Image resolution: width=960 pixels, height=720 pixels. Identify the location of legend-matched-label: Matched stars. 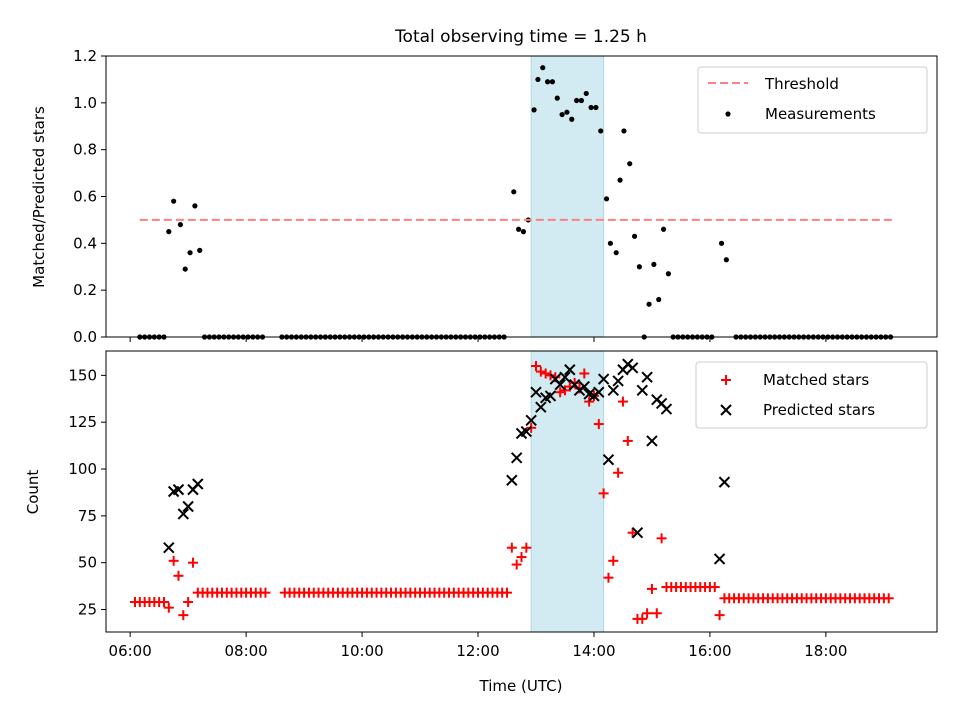
(816, 380).